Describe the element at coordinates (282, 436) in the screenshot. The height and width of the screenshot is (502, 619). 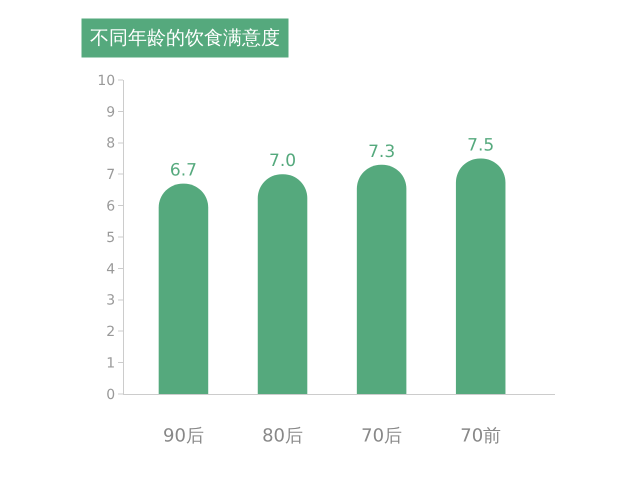
I see `x-tick-label: 80后` at that location.